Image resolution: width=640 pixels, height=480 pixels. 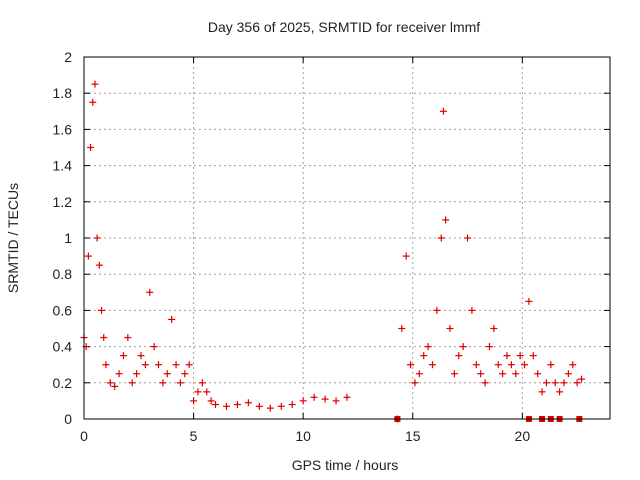 What do you see at coordinates (63, 129) in the screenshot?
I see `y-tick-label: 1.6` at bounding box center [63, 129].